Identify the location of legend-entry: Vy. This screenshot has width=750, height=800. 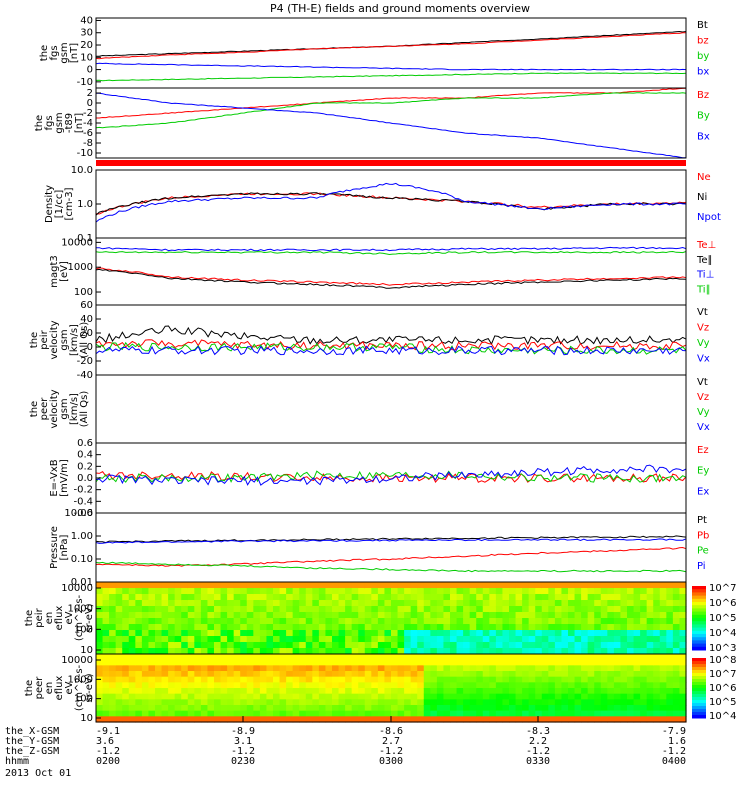
(703, 412).